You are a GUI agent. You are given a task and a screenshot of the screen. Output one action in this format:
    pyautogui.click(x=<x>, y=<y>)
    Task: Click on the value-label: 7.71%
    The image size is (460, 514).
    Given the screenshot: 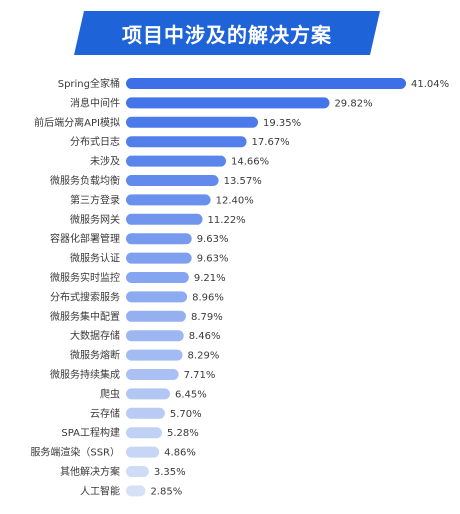 What is the action you would take?
    pyautogui.click(x=200, y=375)
    